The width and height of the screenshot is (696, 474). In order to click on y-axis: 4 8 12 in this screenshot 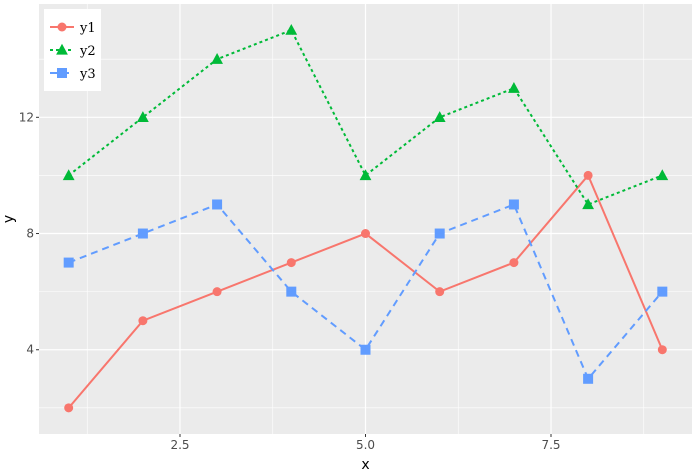, I will do `click(29, 233)`.